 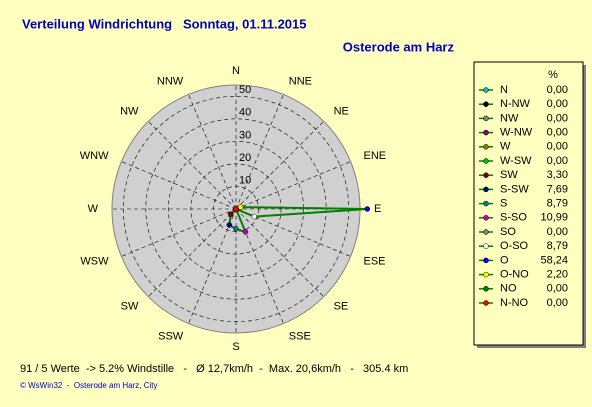 I want to click on legend-label: SW, so click(x=509, y=175).